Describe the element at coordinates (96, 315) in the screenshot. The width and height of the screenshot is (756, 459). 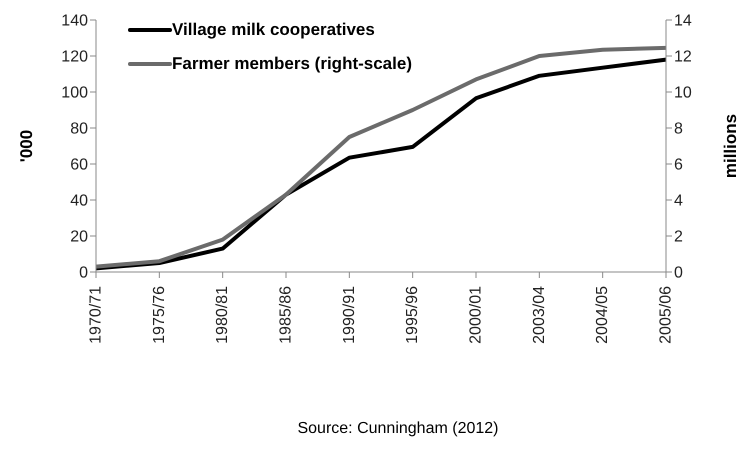
I see `x-tick-label: 1970/71` at that location.